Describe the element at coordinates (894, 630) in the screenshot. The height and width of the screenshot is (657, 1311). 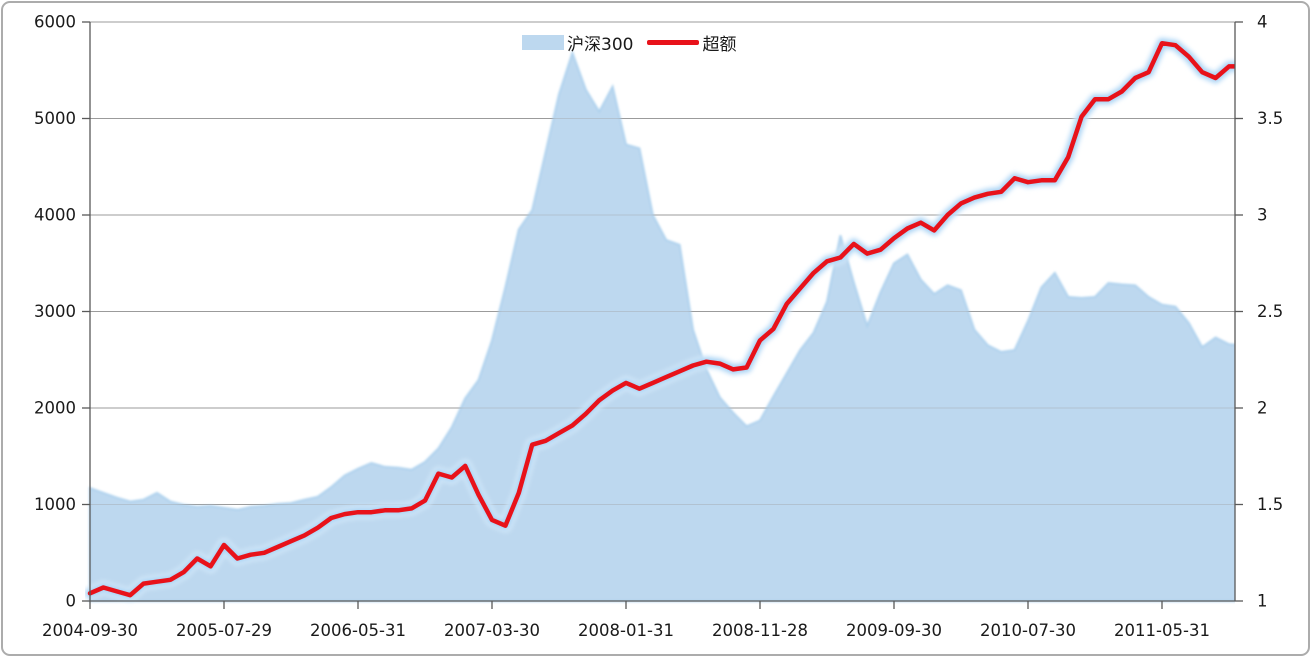
I see `x-axis-tick-label: 2009-09-30` at that location.